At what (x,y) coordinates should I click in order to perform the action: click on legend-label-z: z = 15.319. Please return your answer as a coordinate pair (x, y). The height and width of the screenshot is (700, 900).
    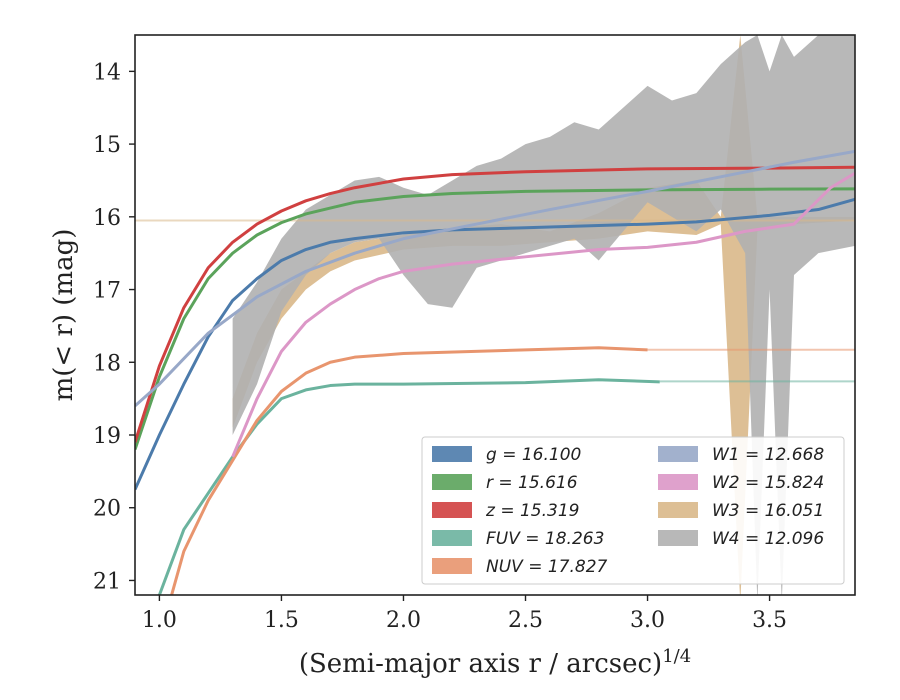
    Looking at the image, I should click on (532, 511).